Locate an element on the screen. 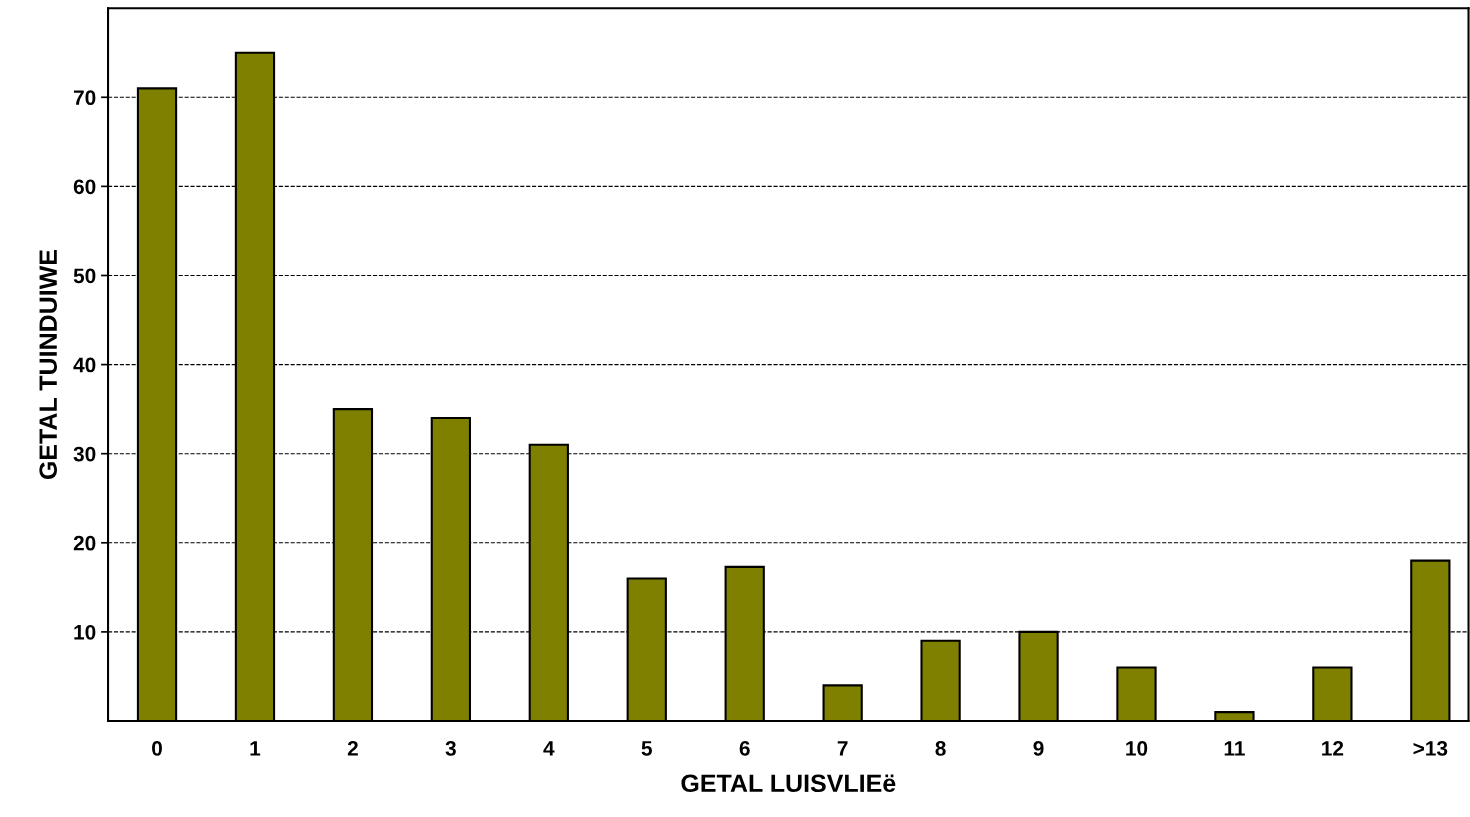  x-tick-label: 5 is located at coordinates (646, 748).